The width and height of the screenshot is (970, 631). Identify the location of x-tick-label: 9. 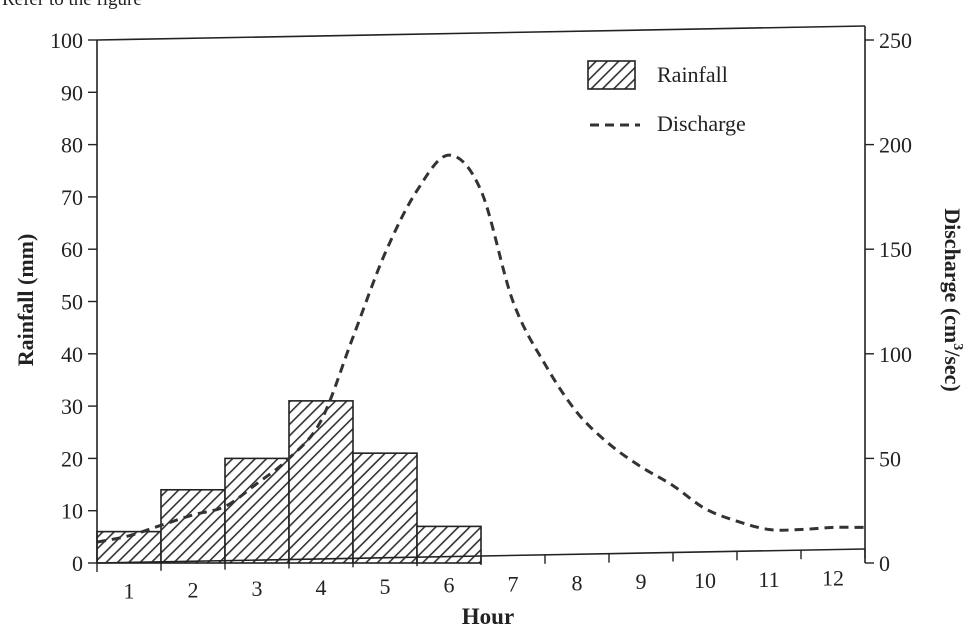
(641, 581).